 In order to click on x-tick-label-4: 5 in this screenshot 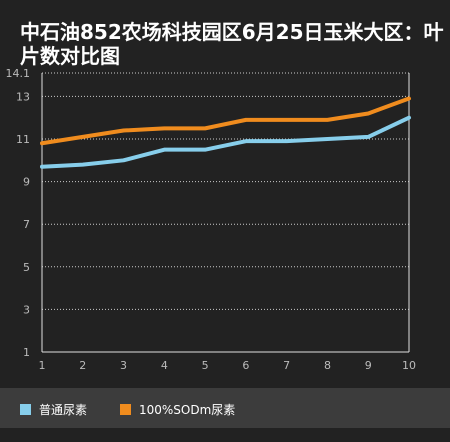, I will do `click(205, 365)`.